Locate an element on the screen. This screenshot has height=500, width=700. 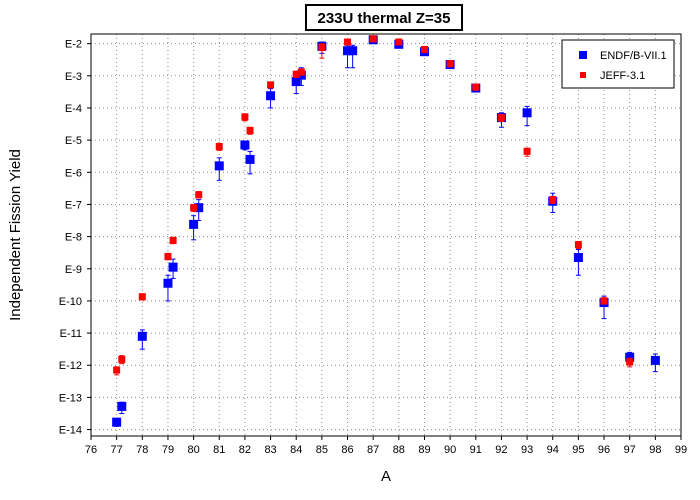
legend-marker-endf is located at coordinates (583, 55).